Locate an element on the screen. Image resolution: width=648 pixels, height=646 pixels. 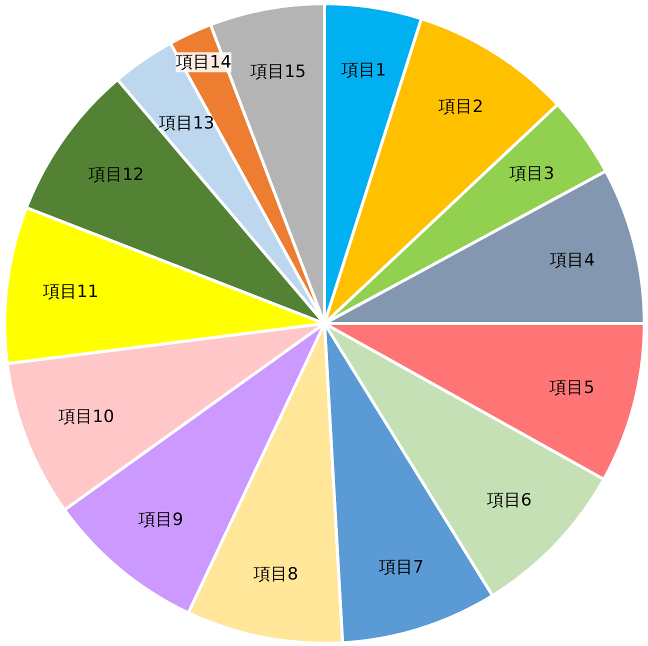
slice-label: 項目13 is located at coordinates (186, 123).